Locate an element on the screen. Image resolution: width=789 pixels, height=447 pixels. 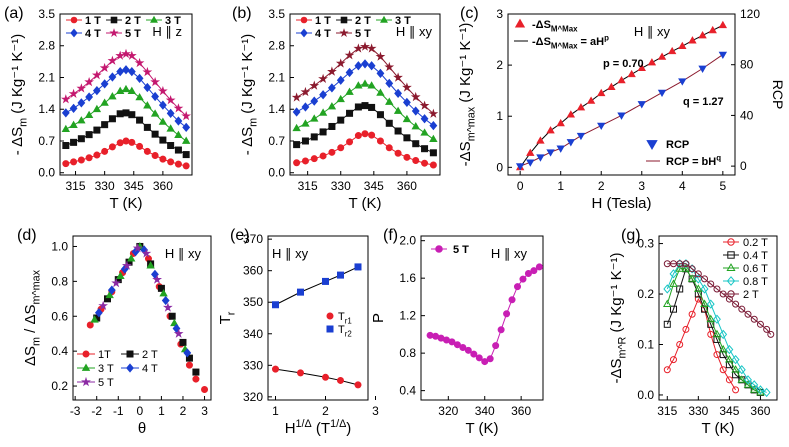
y-tick-label: 1.4 is located at coordinates (46, 109).